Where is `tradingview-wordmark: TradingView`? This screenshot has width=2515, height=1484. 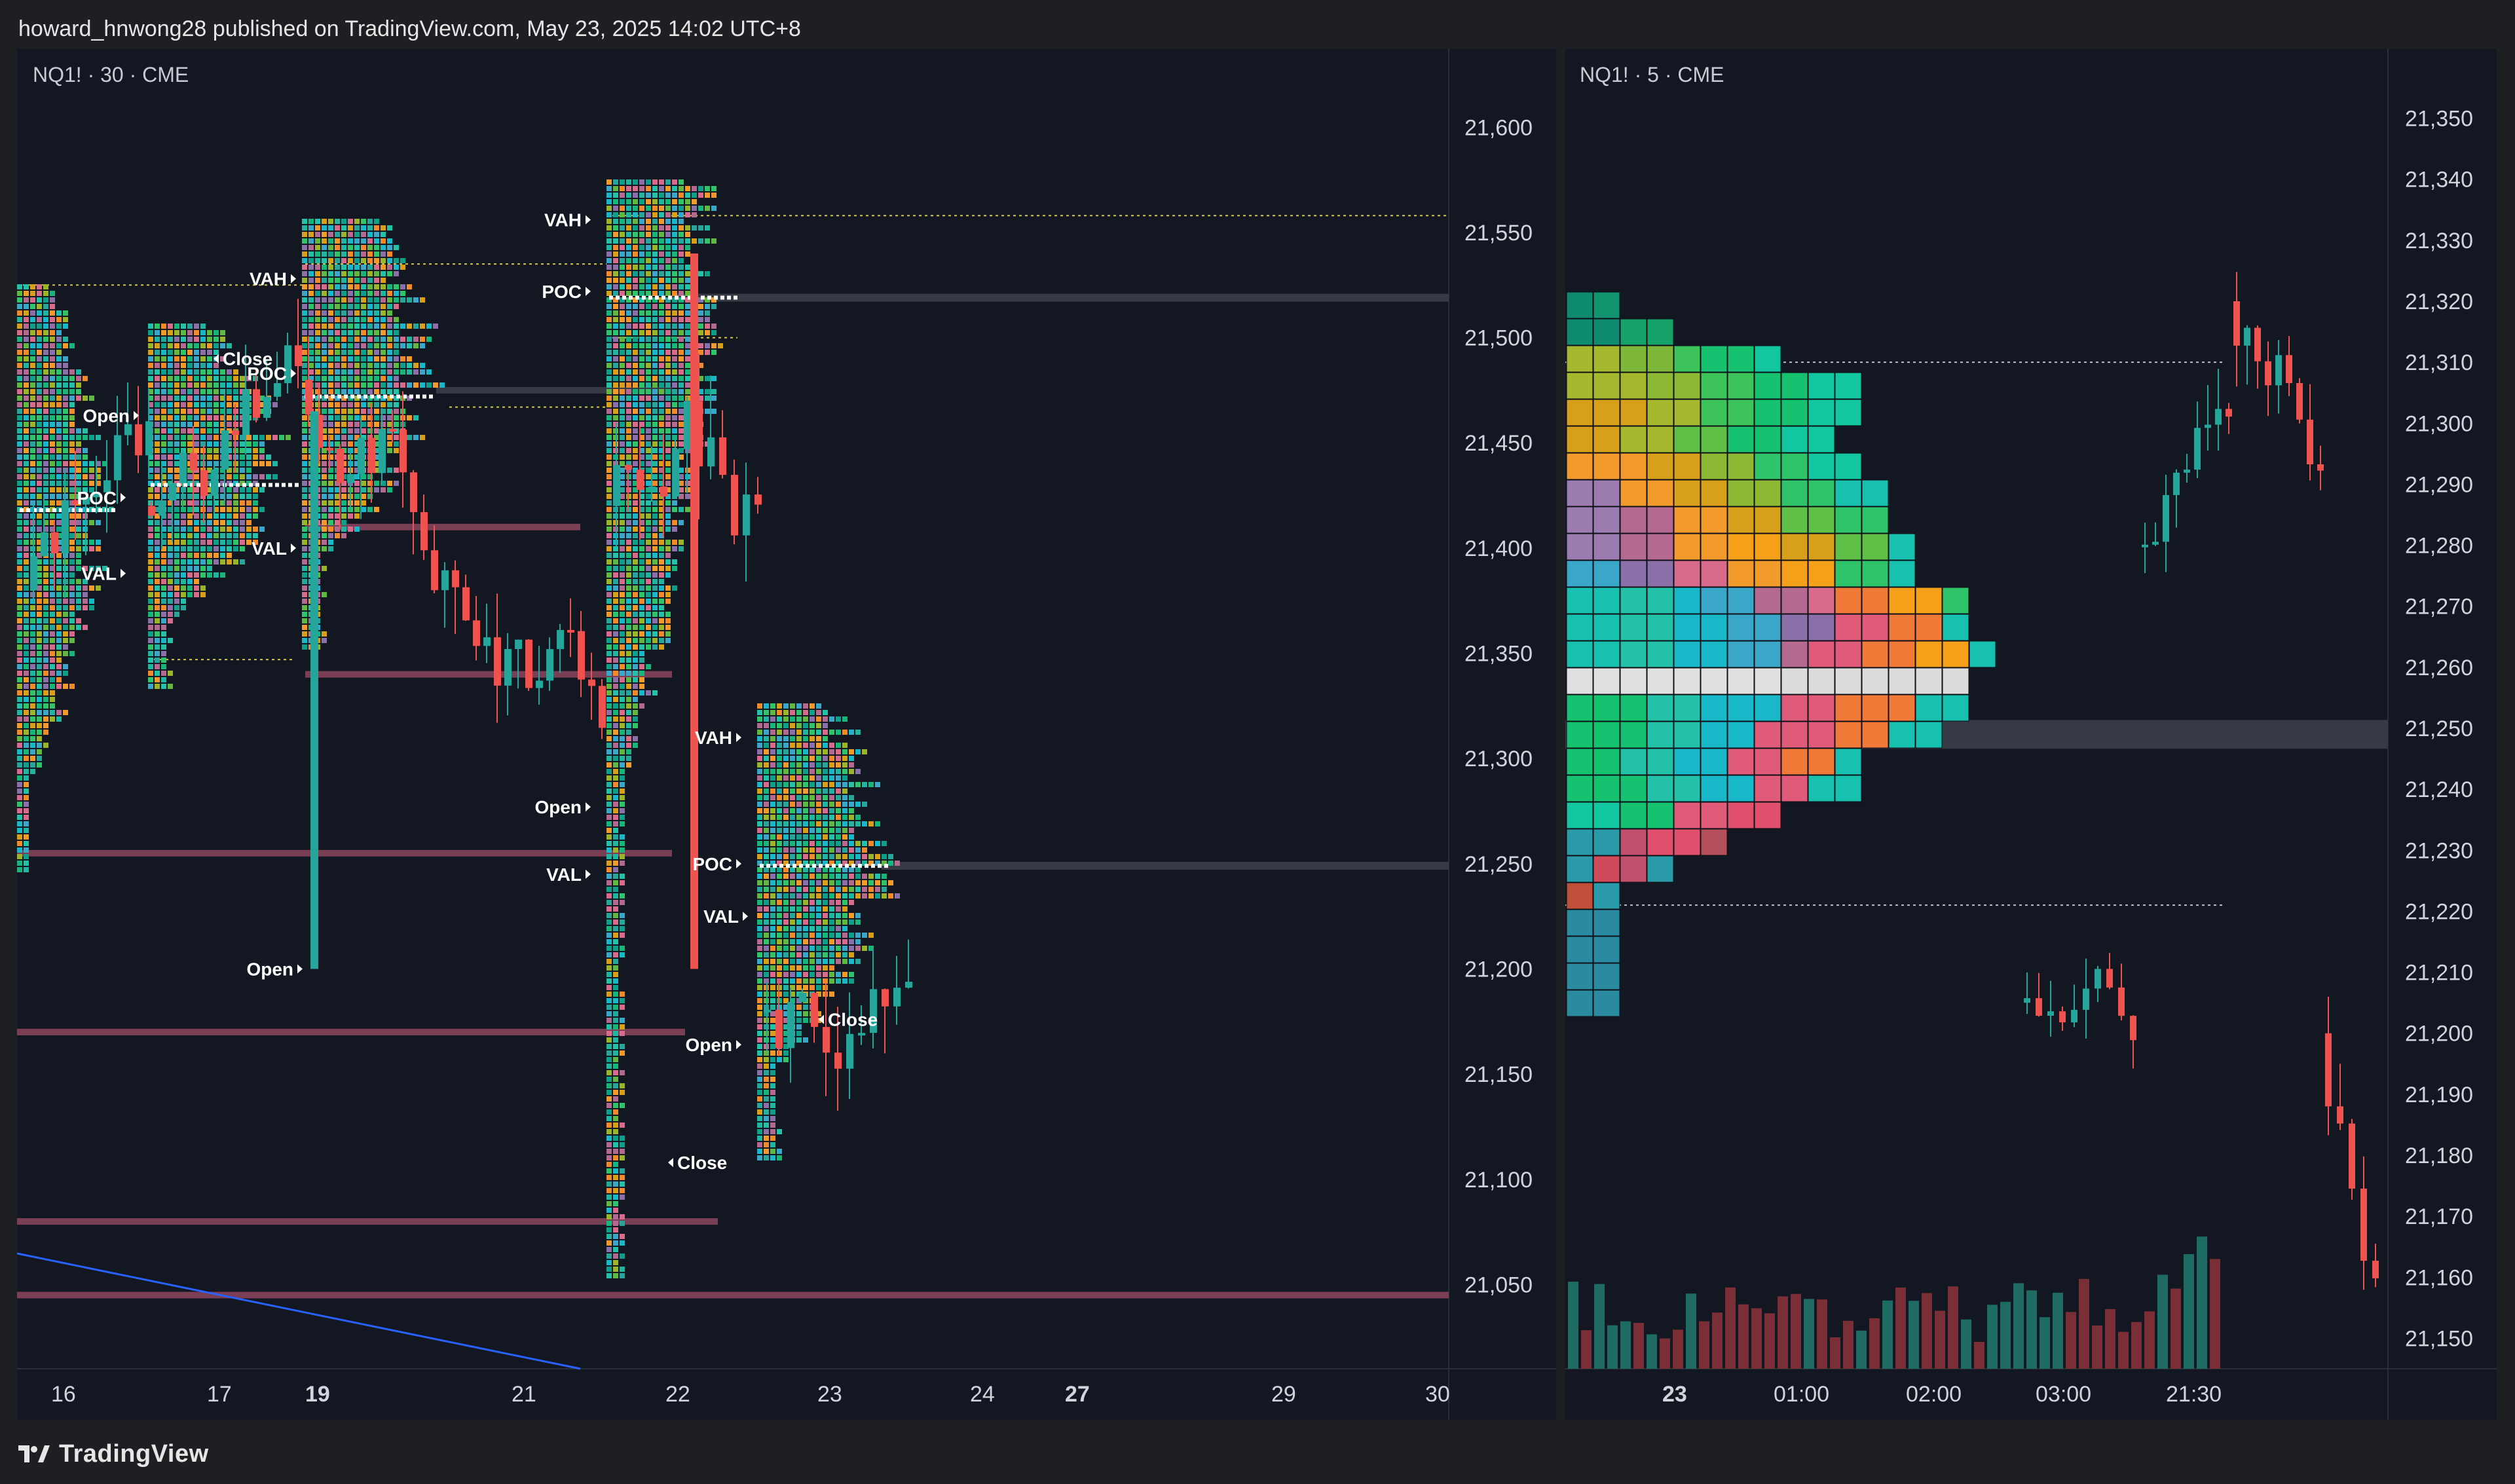
tradingview-wordmark: TradingView is located at coordinates (134, 1453).